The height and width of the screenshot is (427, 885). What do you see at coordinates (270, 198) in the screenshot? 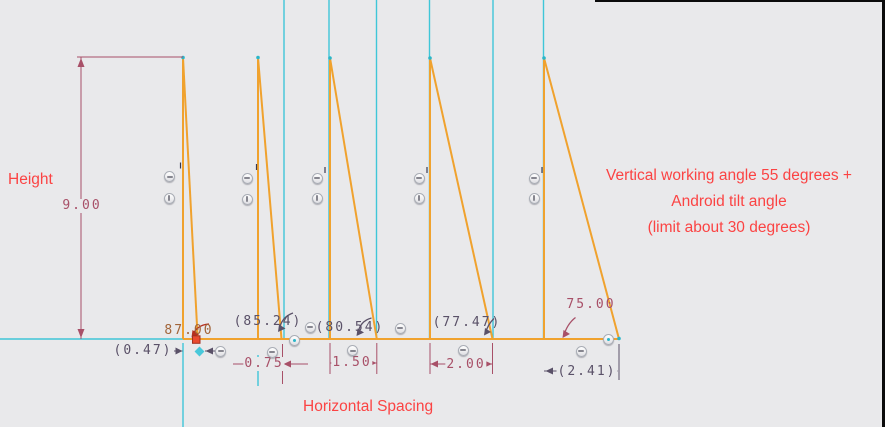
I see `triangle-2-hypotenuse` at bounding box center [270, 198].